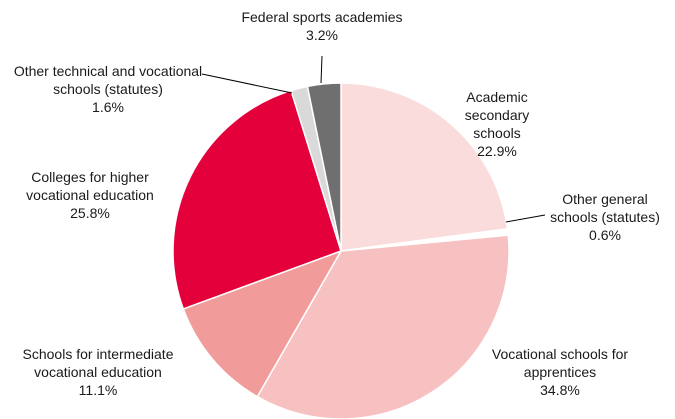 The image size is (675, 419). Describe the element at coordinates (605, 208) in the screenshot. I see `category-name: Other general schools (statutes)` at that location.